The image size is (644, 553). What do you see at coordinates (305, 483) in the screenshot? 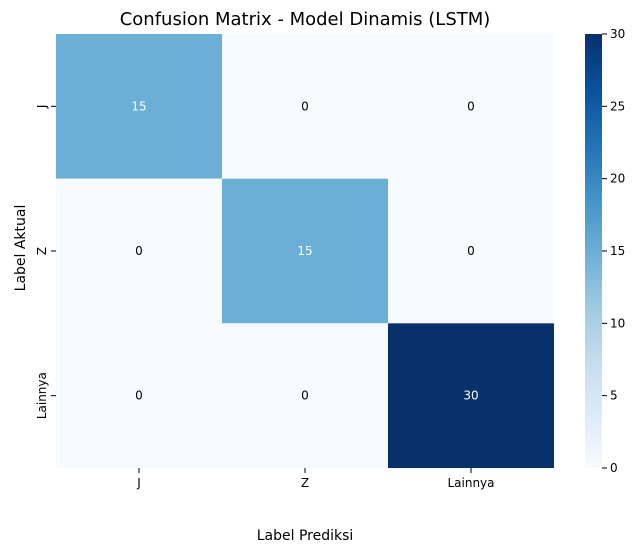
I see `x-tick-label: Z` at bounding box center [305, 483].